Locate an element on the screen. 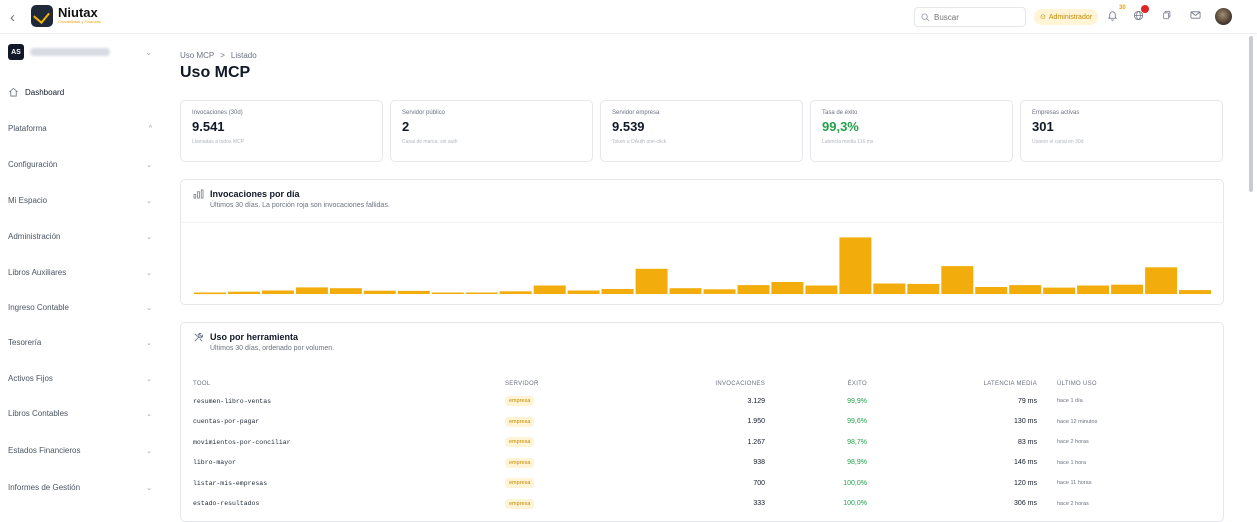 The height and width of the screenshot is (522, 1257). role-badge: ⊙ Administrador is located at coordinates (1066, 17).